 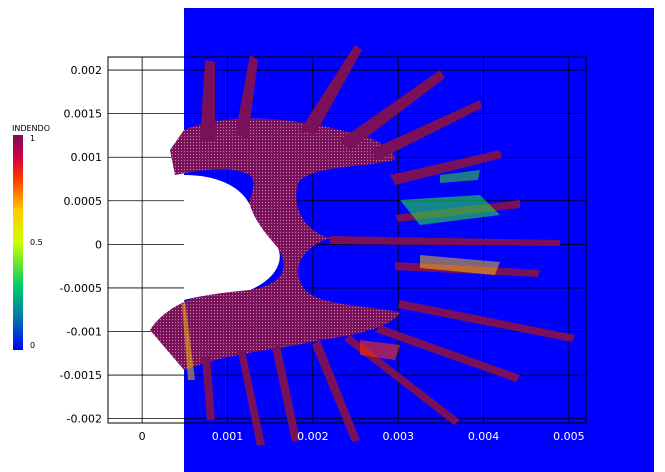 What do you see at coordinates (232, 237) in the screenshot?
I see `crater-cavity` at bounding box center [232, 237].